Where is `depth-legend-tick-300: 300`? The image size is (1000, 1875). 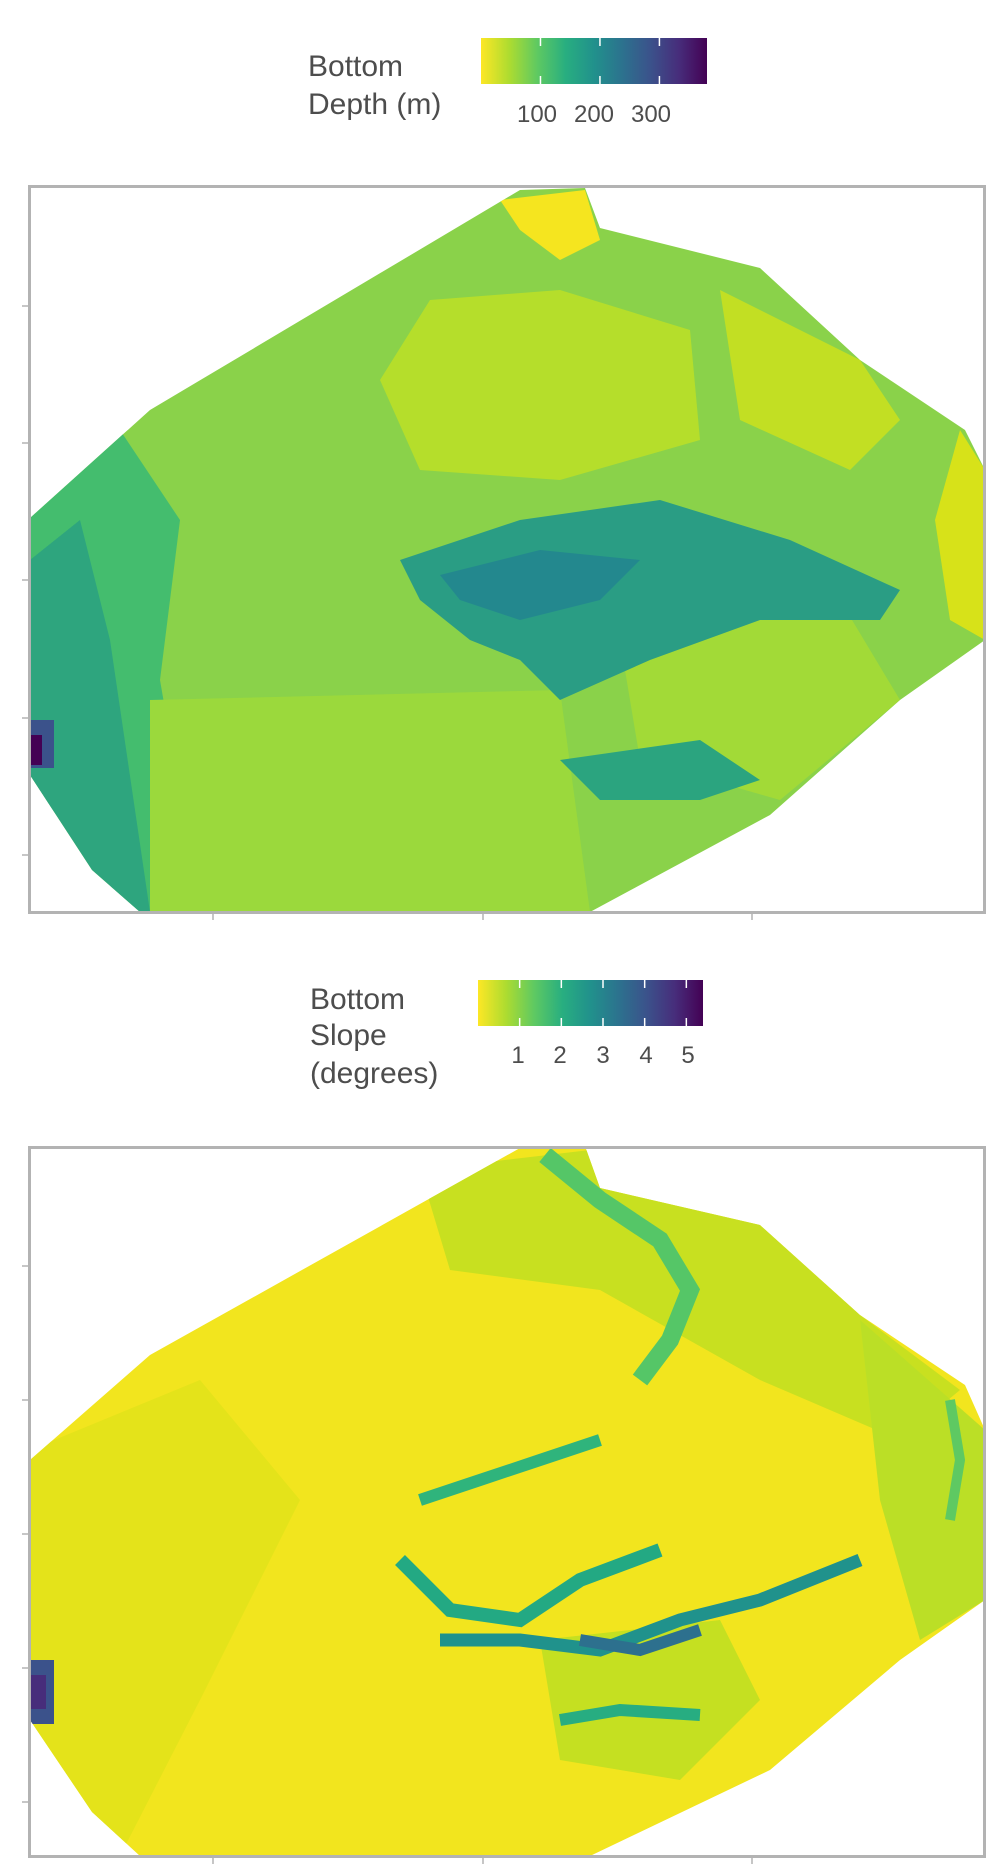 depth-legend-tick-300: 300 is located at coordinates (651, 114).